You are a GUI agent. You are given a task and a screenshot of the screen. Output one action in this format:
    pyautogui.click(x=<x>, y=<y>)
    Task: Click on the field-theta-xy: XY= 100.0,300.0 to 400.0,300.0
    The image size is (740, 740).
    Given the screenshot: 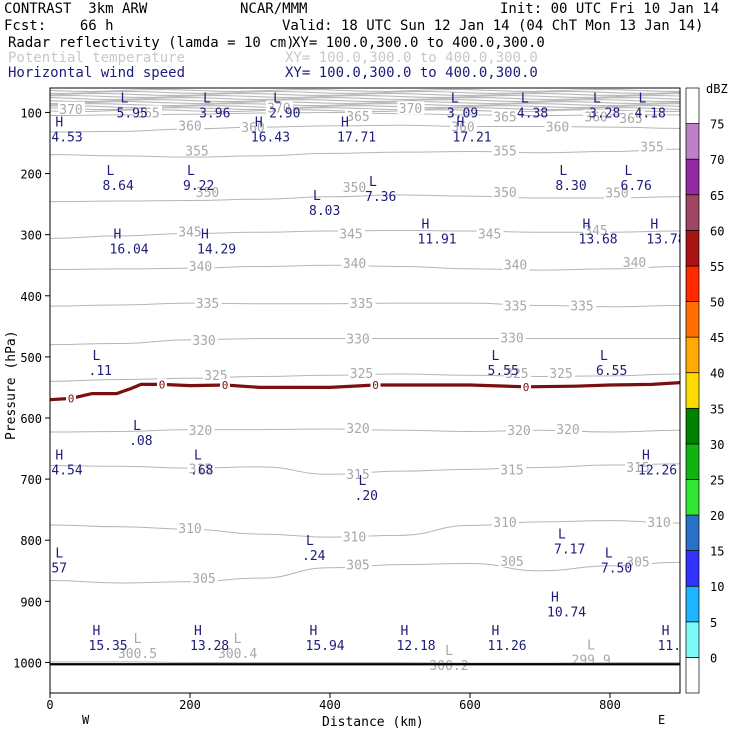 What is the action you would take?
    pyautogui.click(x=411, y=58)
    